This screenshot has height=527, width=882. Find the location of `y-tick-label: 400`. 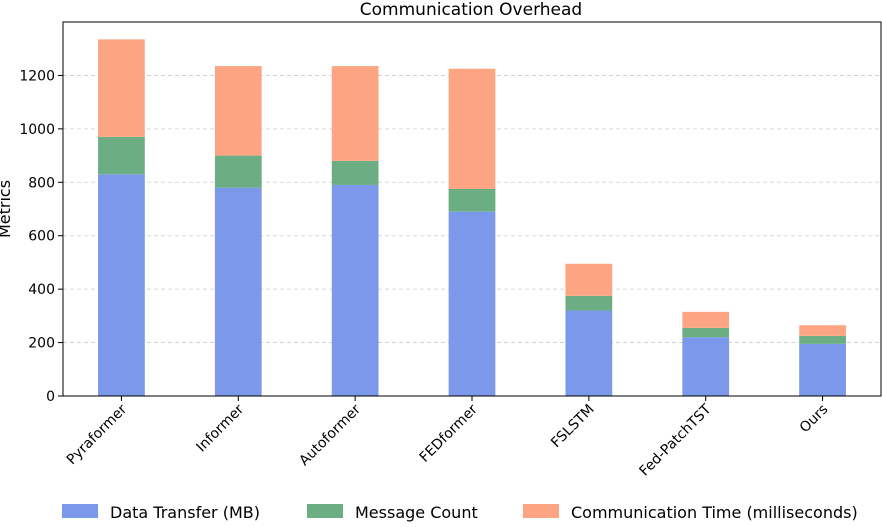

y-tick-label: 400 is located at coordinates (41, 290).